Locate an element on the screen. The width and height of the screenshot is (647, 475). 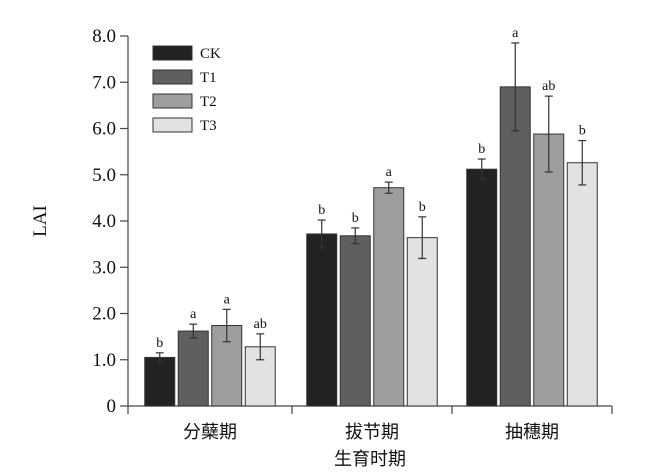
x-category-label: 拔节期 is located at coordinates (372, 432).